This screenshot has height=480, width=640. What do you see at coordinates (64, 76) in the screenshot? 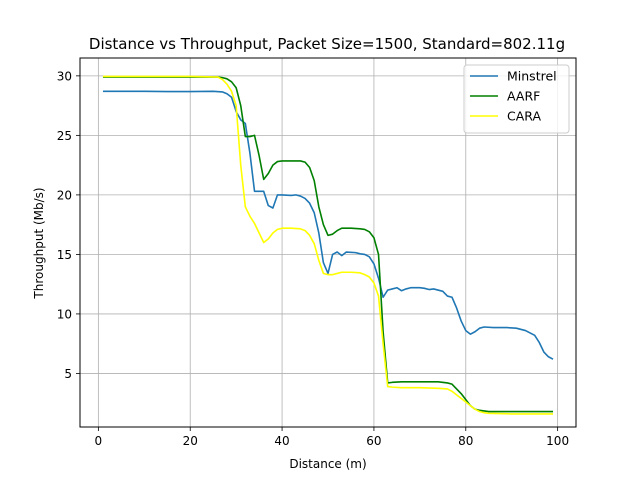
I see `y-tick-label: 30` at bounding box center [64, 76].